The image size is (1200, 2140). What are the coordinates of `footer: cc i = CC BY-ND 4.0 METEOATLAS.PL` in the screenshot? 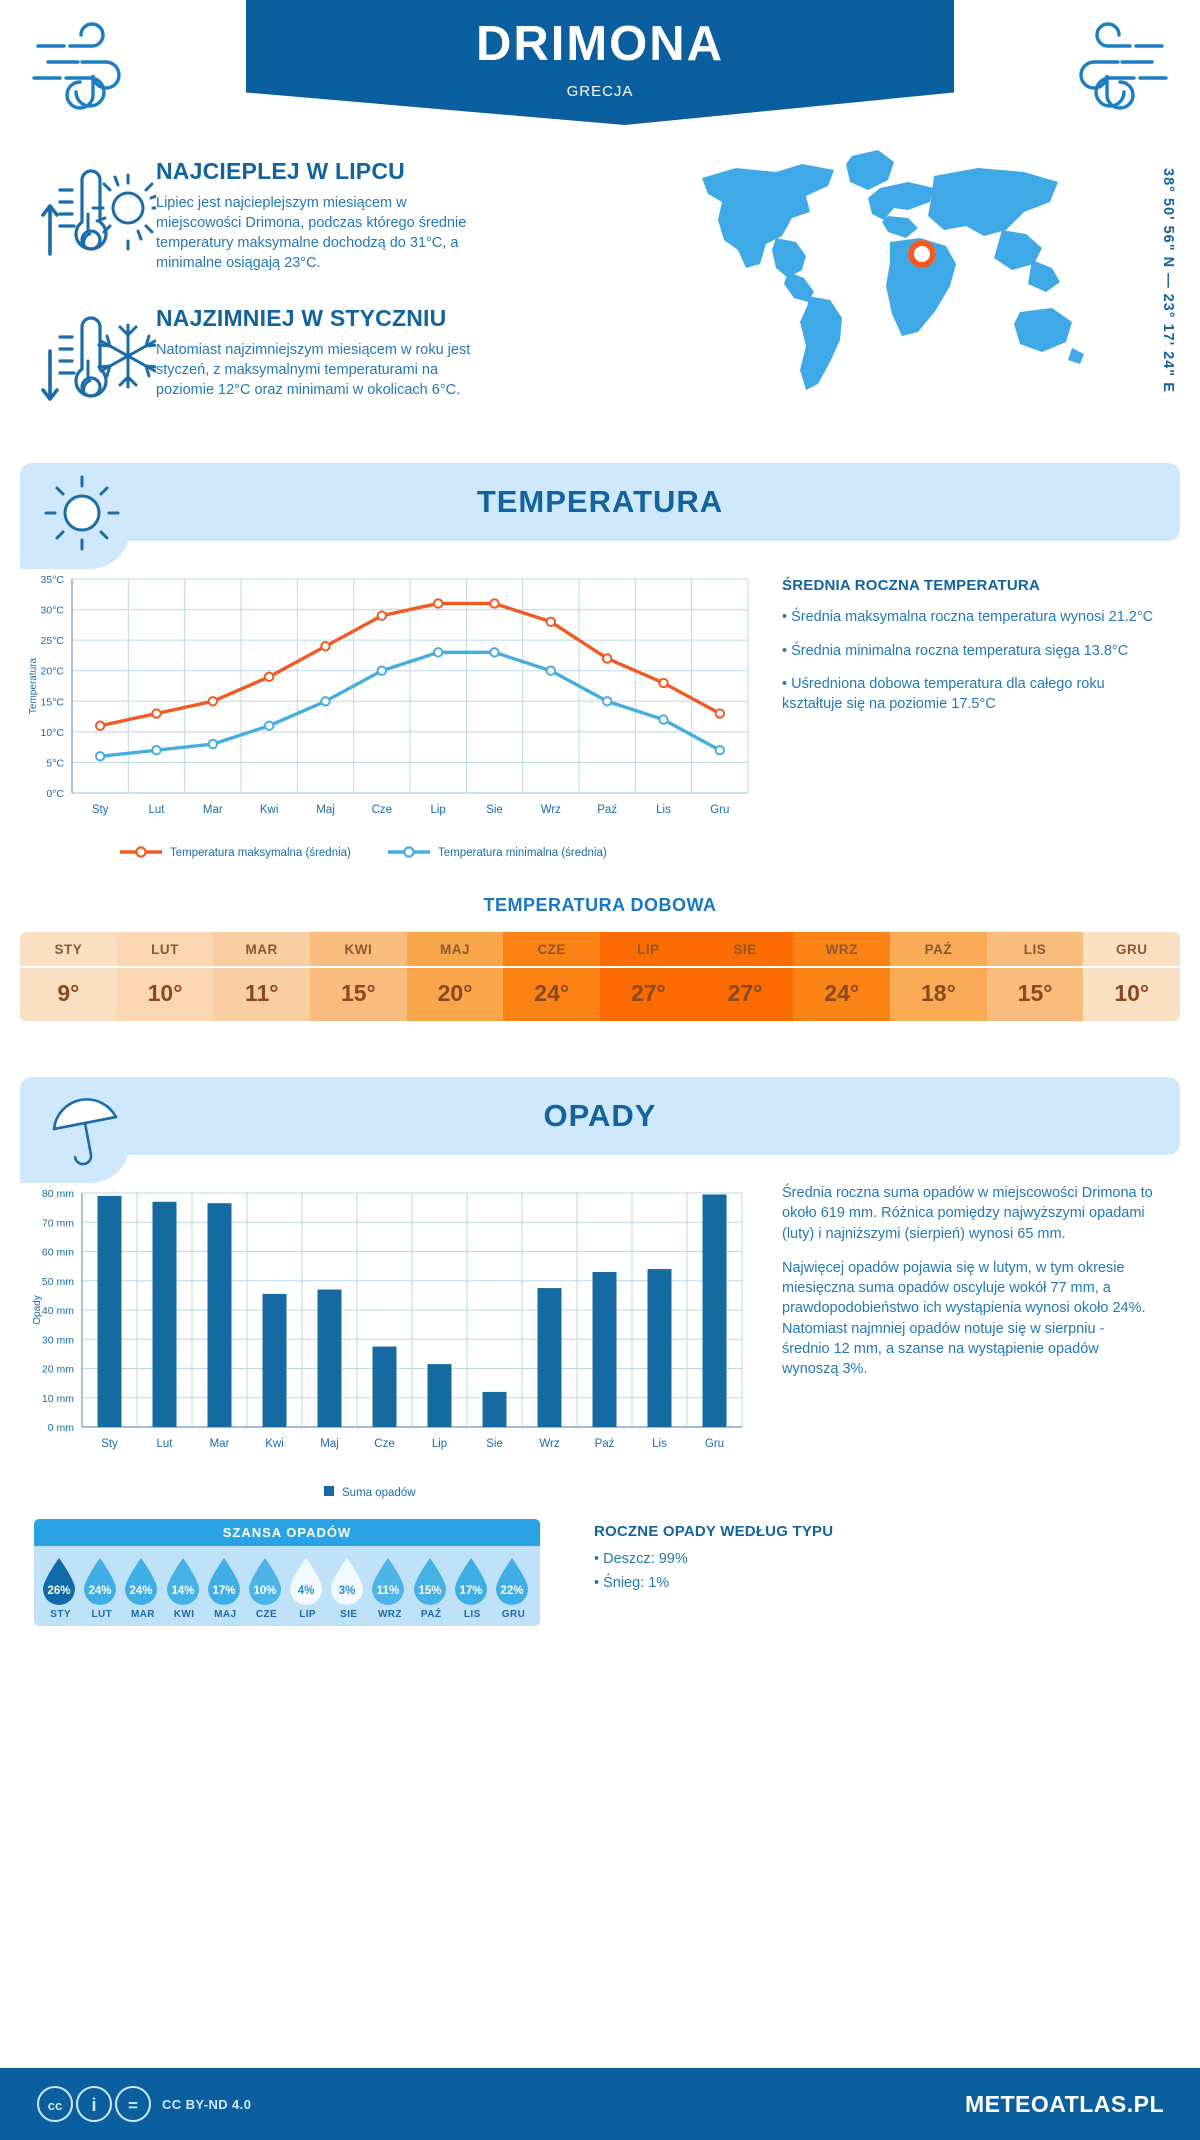 It's located at (600, 2104).